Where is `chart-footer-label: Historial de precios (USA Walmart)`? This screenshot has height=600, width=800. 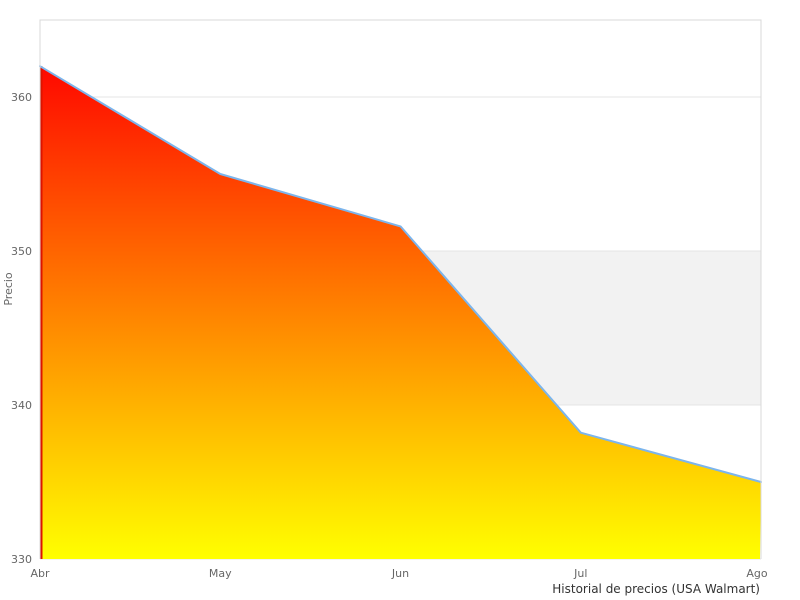
chart-footer-label: Historial de precios (USA Walmart) is located at coordinates (656, 589).